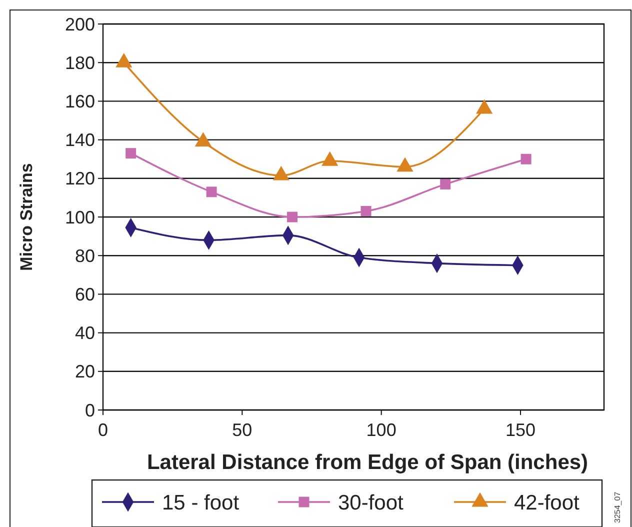 This screenshot has height=527, width=632. Describe the element at coordinates (103, 430) in the screenshot. I see `x-tick-label: 0` at that location.